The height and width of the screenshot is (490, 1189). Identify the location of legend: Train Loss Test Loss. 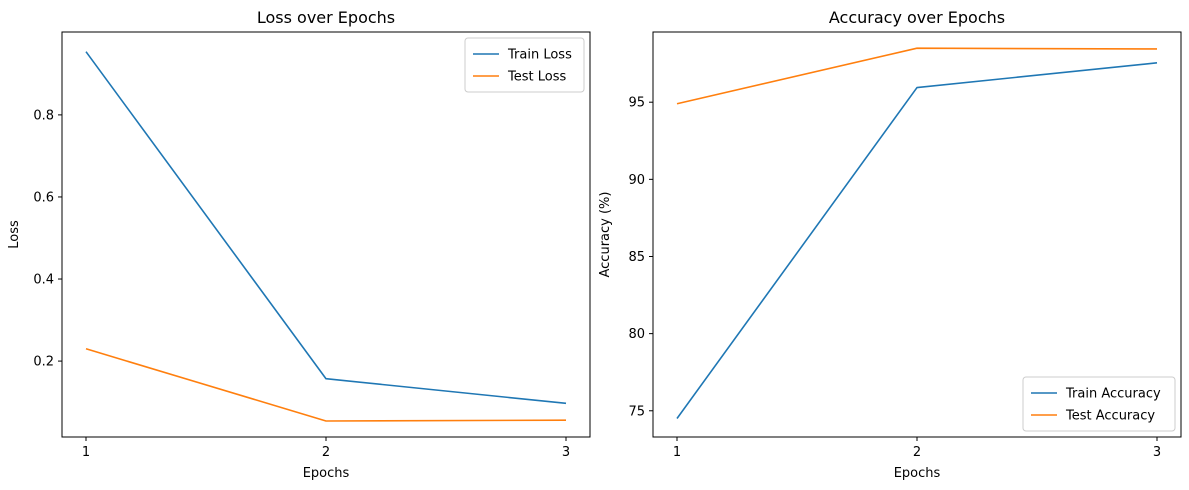
(524, 65).